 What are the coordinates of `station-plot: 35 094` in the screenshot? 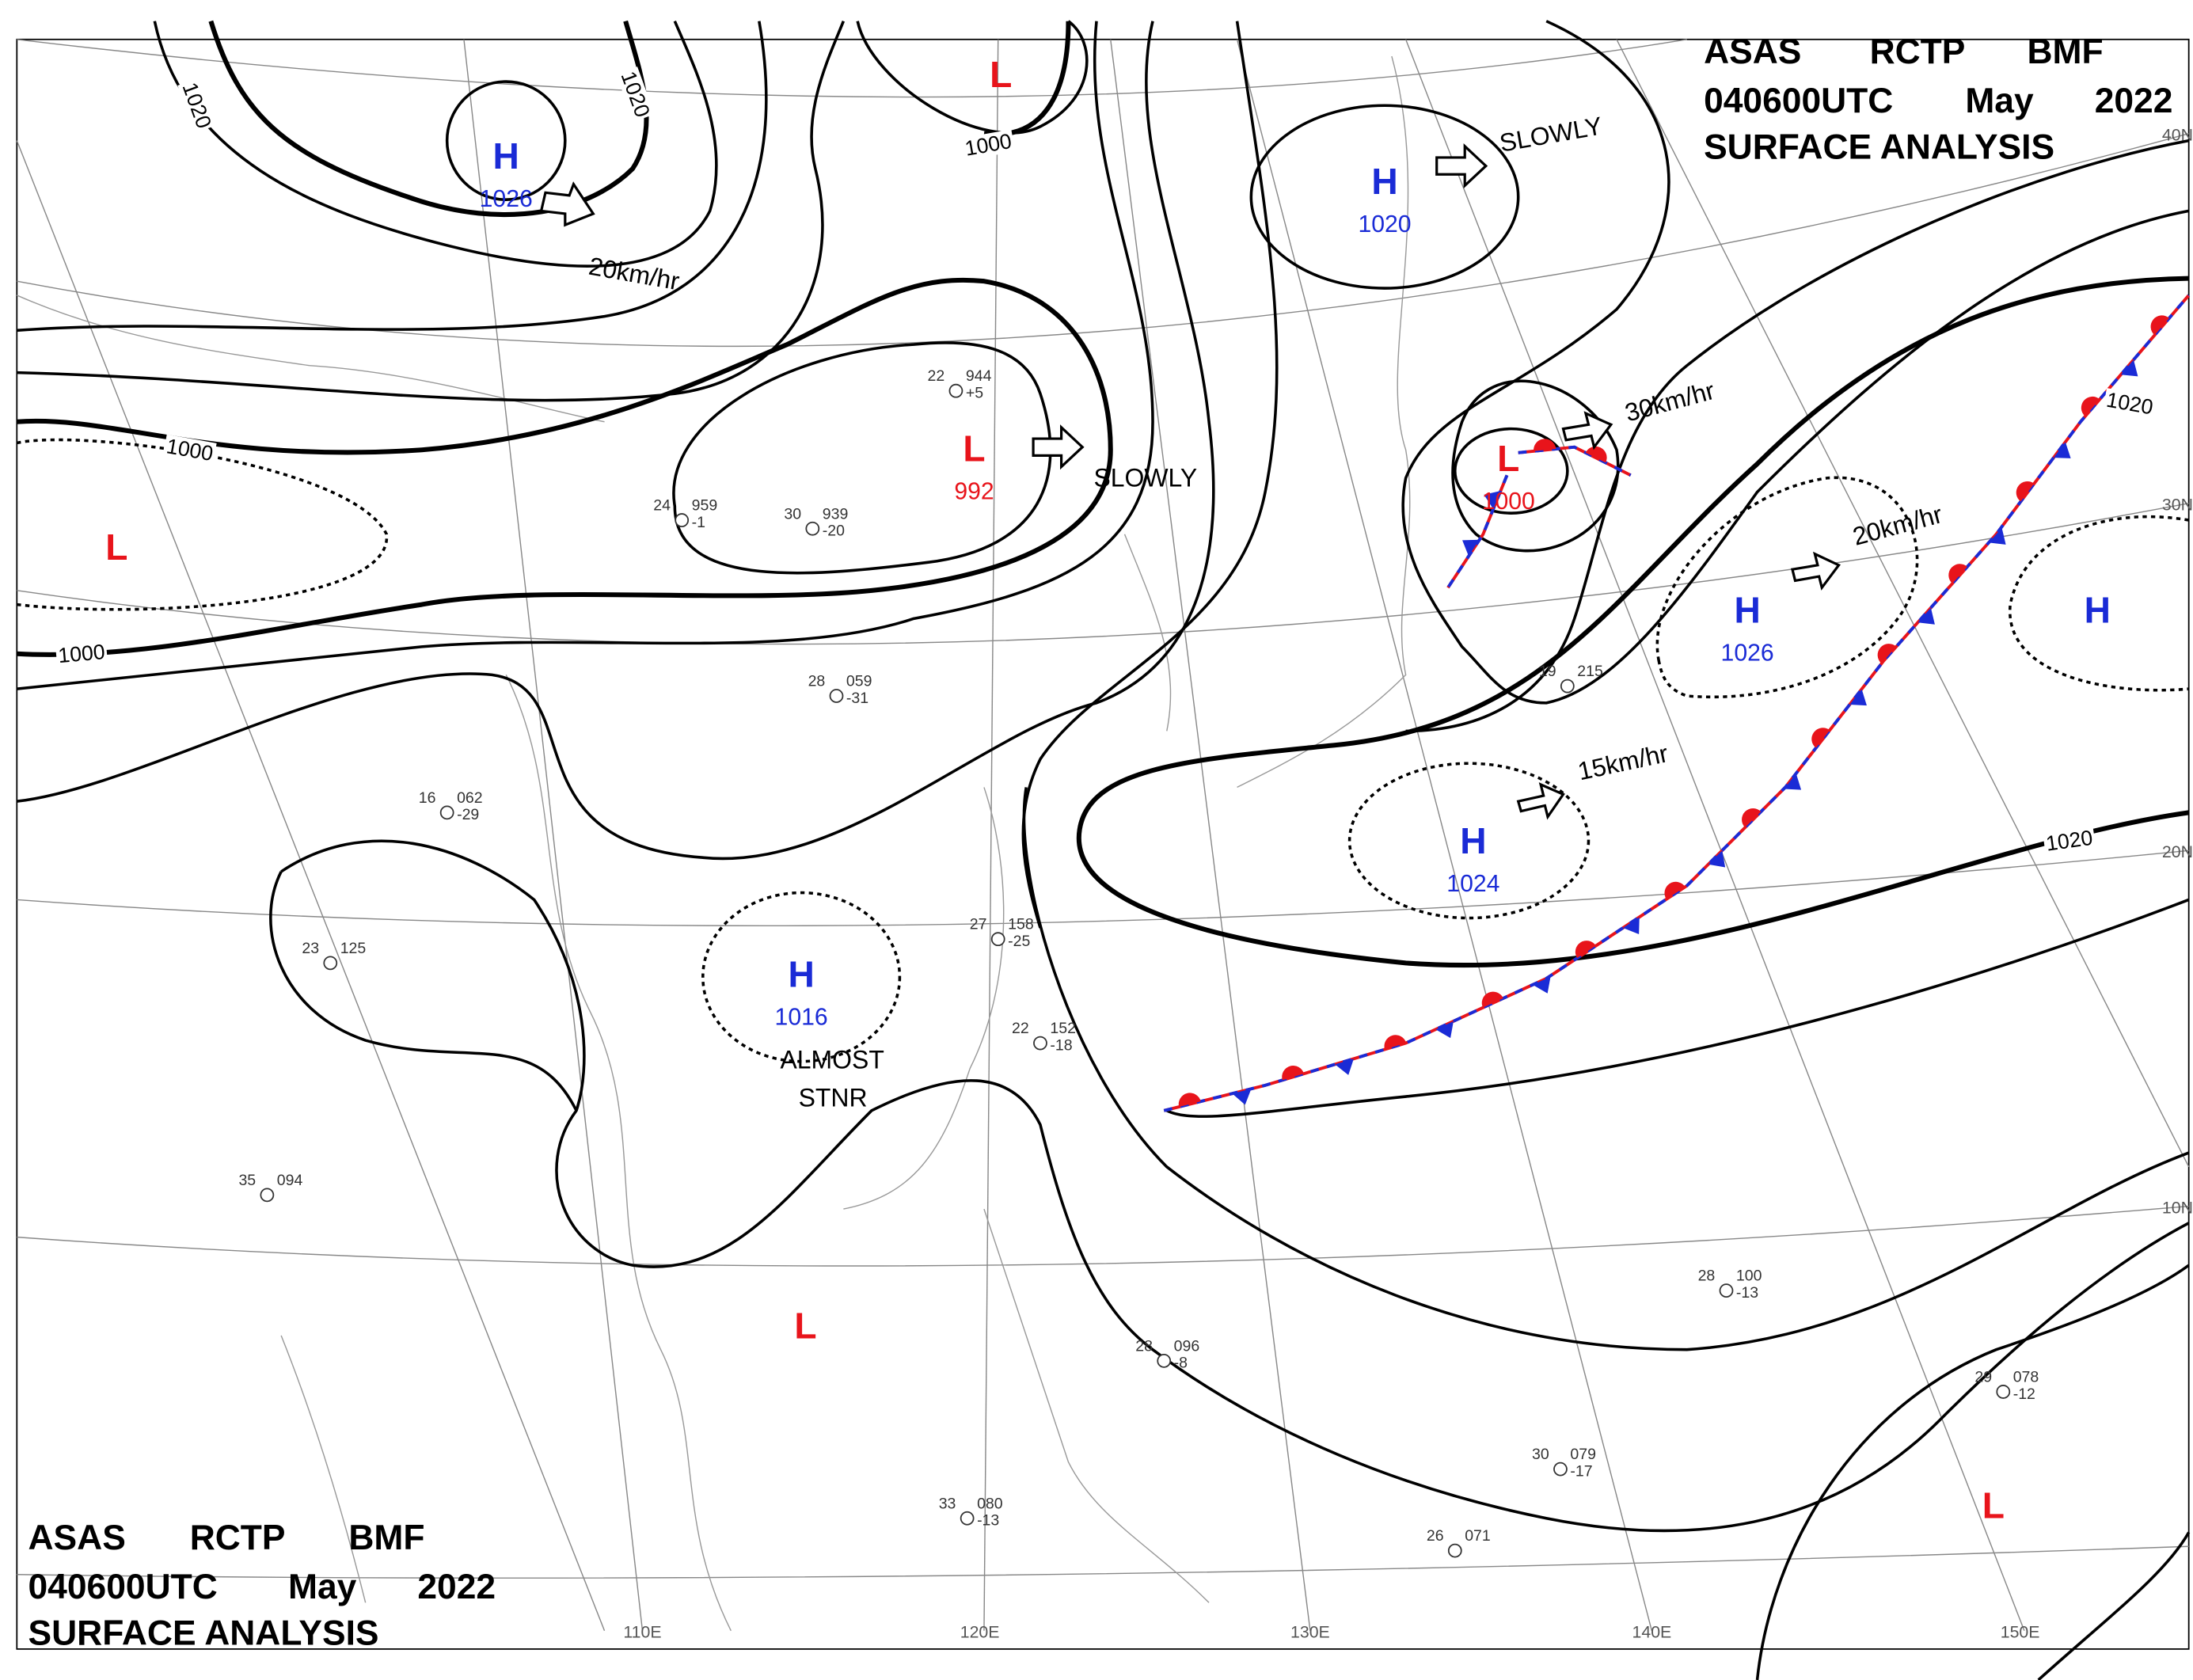 It's located at (270, 1187).